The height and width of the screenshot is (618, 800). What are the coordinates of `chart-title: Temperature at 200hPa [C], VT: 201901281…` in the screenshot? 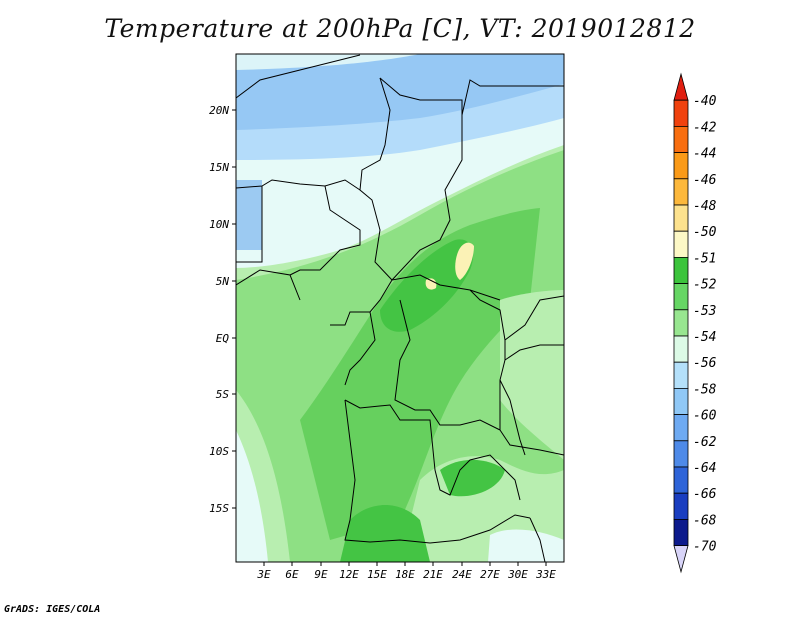 It's located at (400, 28).